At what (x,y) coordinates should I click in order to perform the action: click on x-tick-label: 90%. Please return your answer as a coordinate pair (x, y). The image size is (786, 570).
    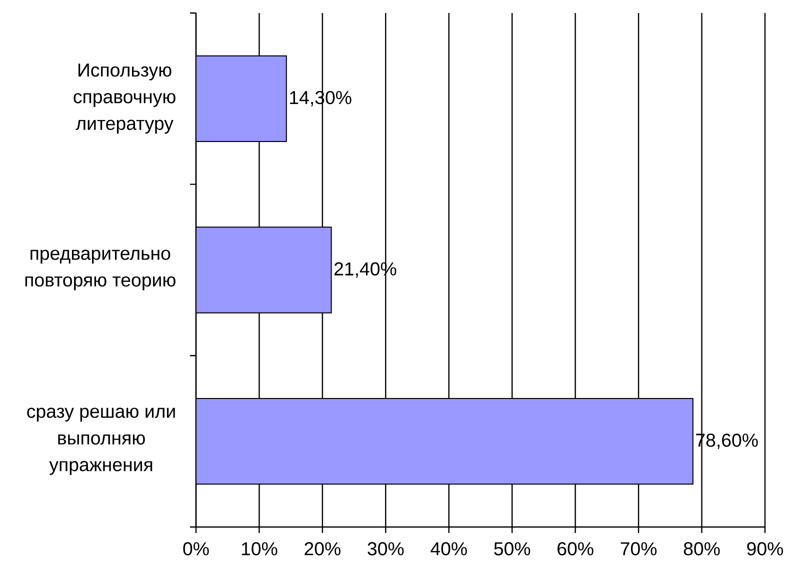
    Looking at the image, I should click on (765, 549).